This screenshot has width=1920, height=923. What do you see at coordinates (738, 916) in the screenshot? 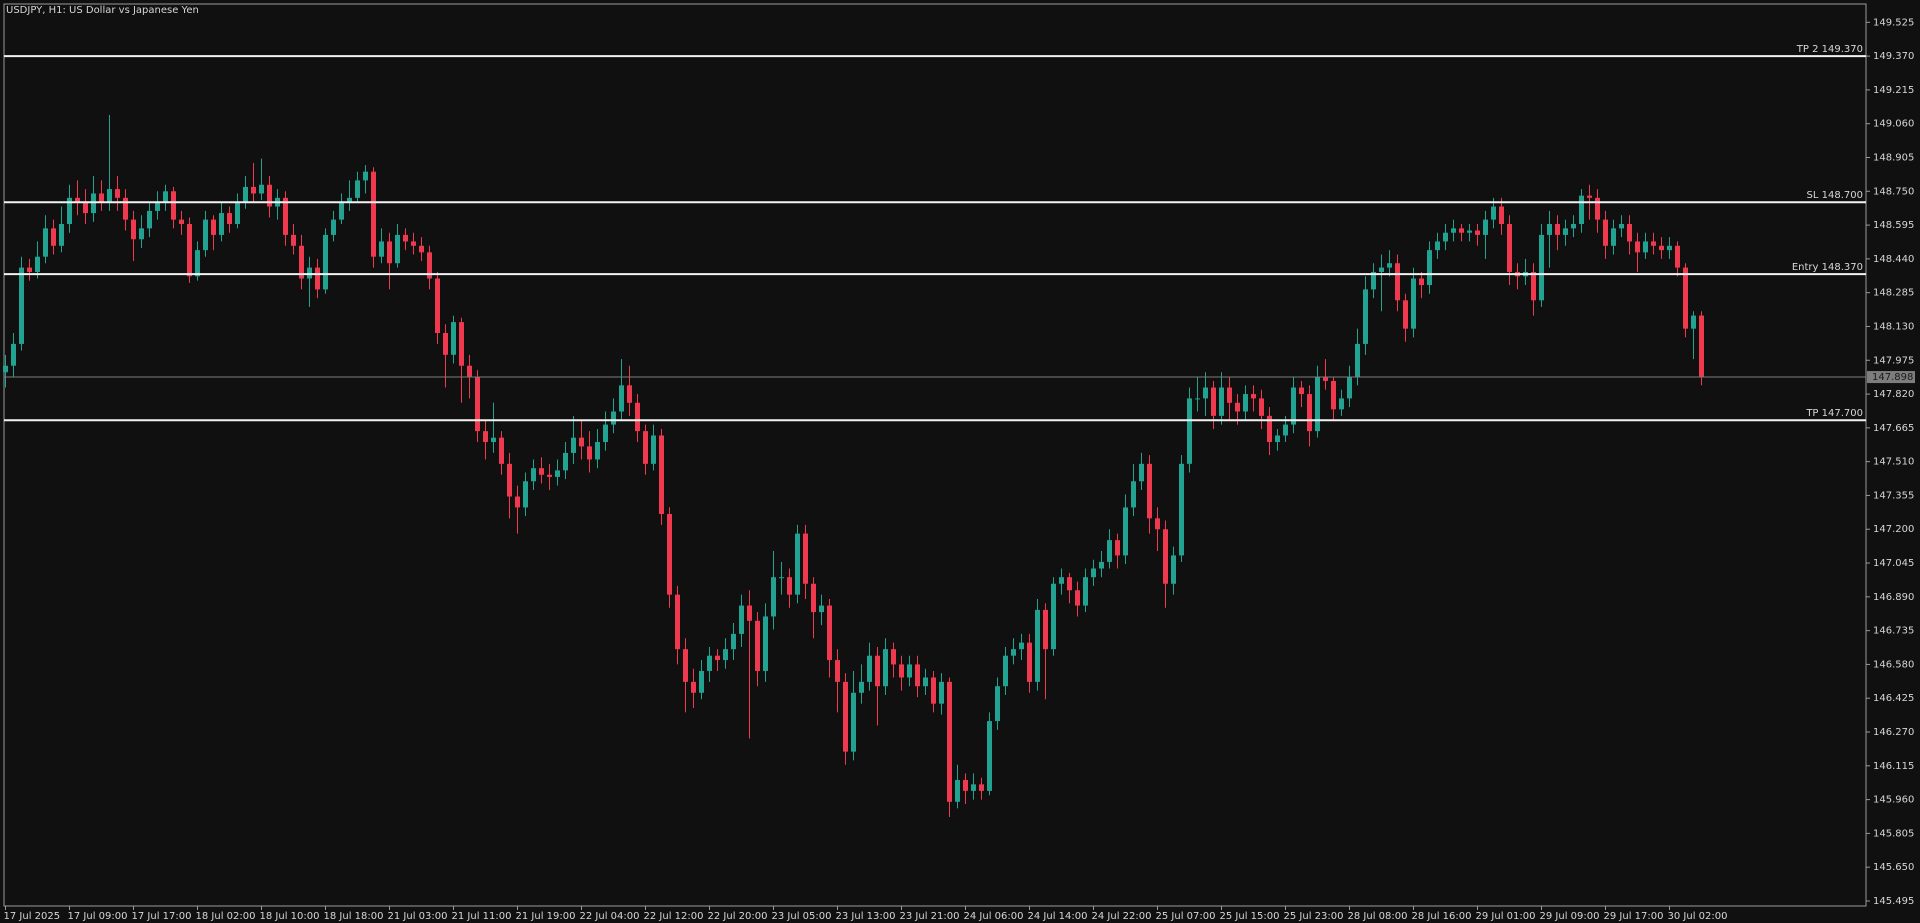
I see `x-tick-label: 22 Jul 20:00` at bounding box center [738, 916].